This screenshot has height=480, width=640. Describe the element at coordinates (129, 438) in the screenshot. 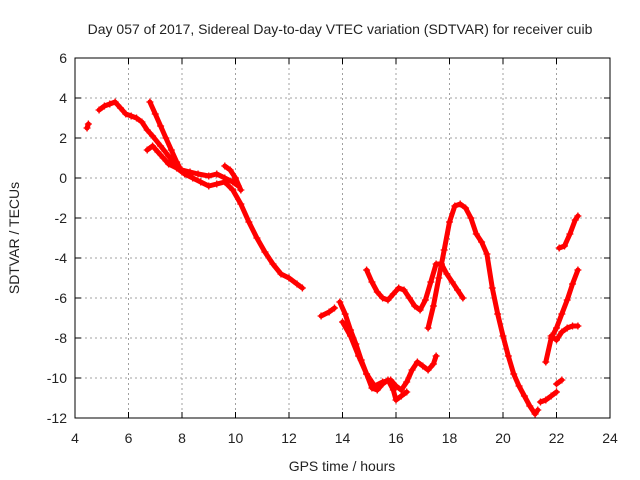

I see `x-tick-label: 6` at that location.